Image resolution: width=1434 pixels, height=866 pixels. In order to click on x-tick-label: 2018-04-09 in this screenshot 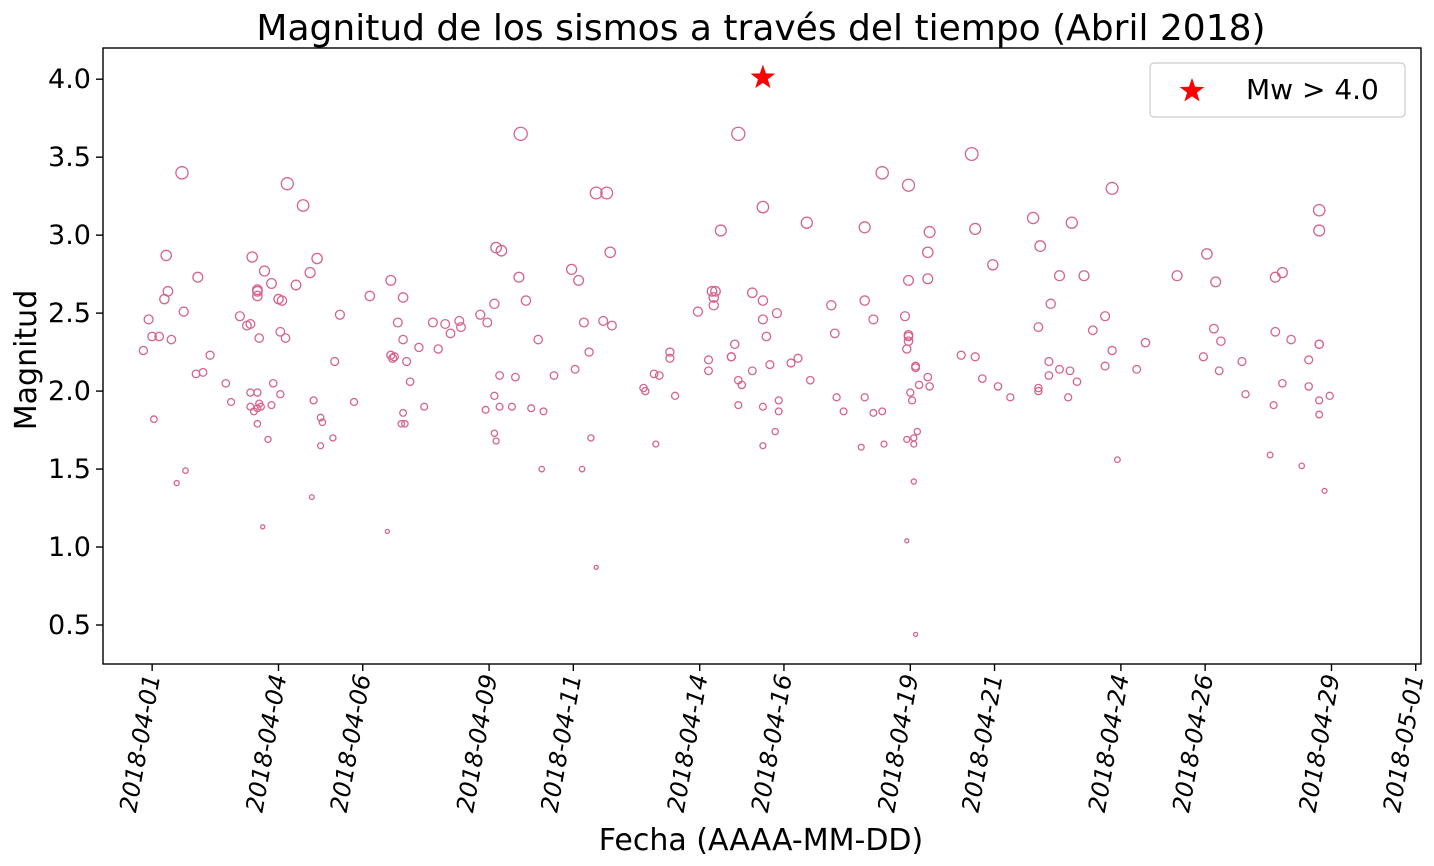, I will do `click(477, 743)`.